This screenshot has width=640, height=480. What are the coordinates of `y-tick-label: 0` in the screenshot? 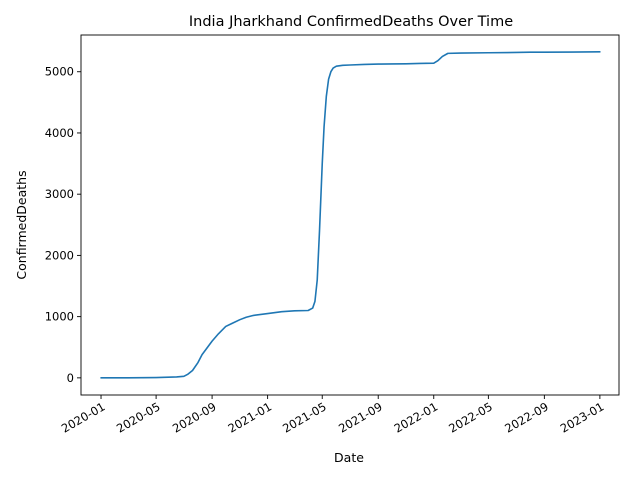 It's located at (70, 378).